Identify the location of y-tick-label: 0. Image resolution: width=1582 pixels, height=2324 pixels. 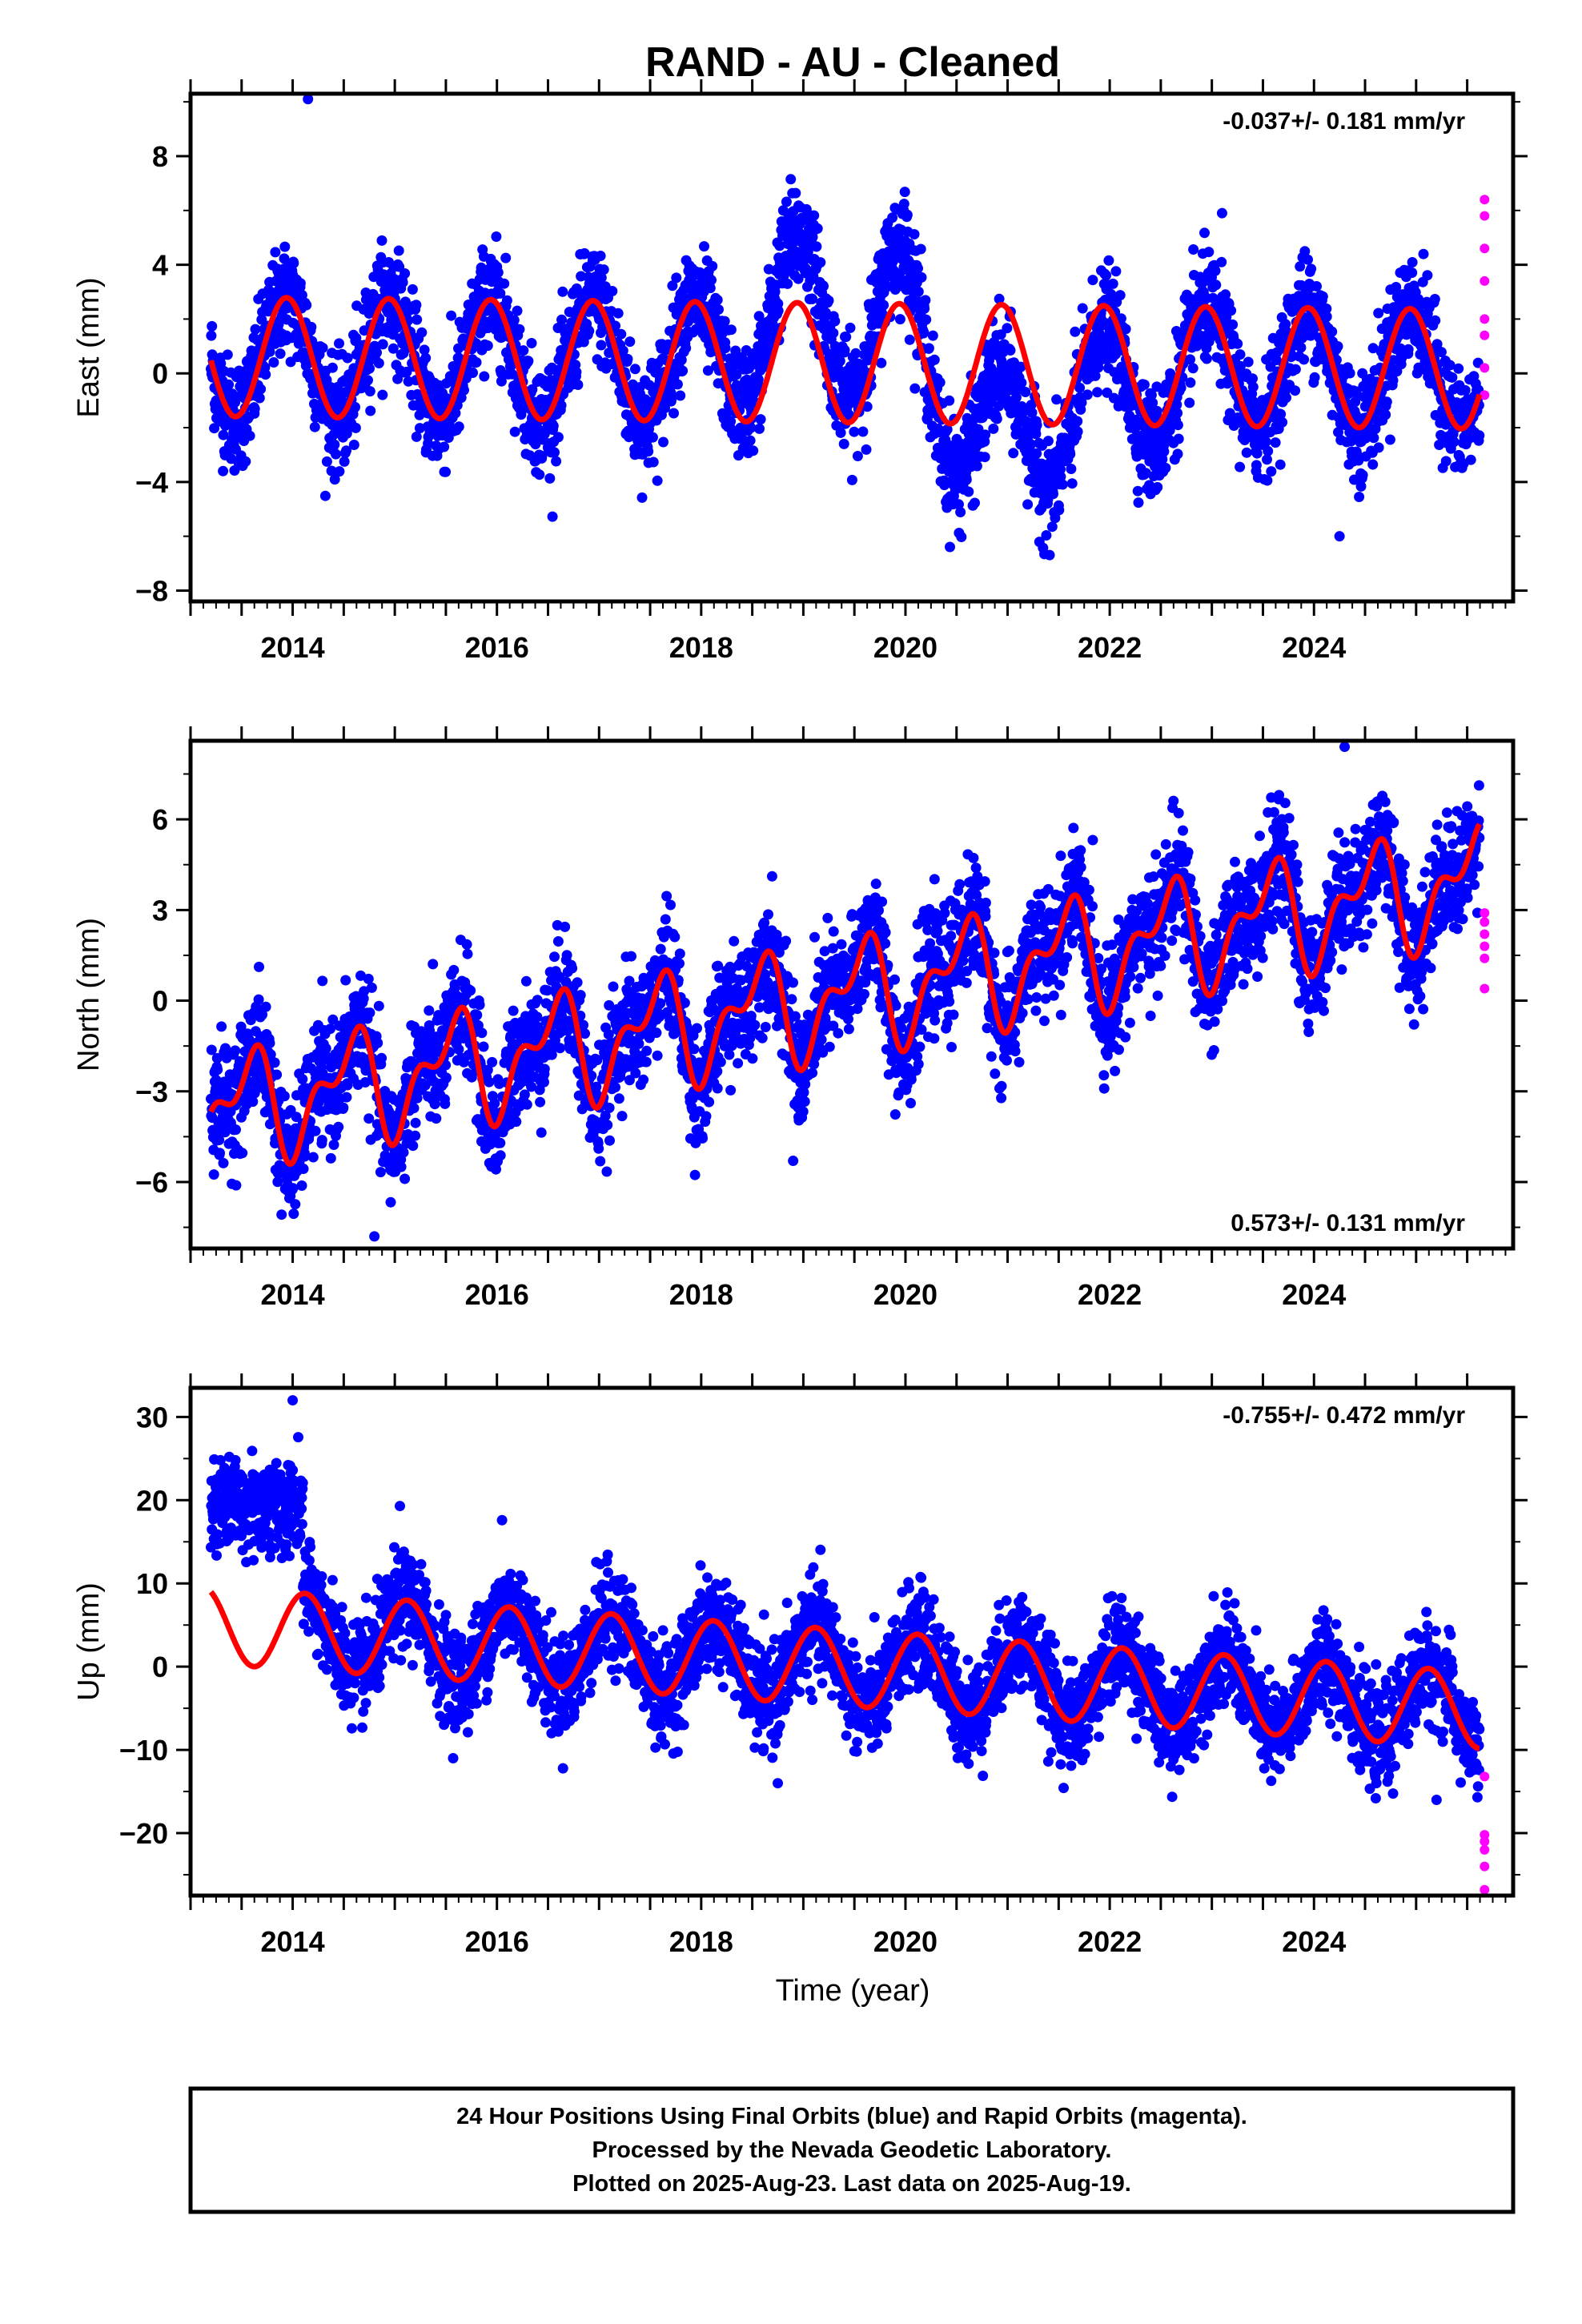
(160, 373).